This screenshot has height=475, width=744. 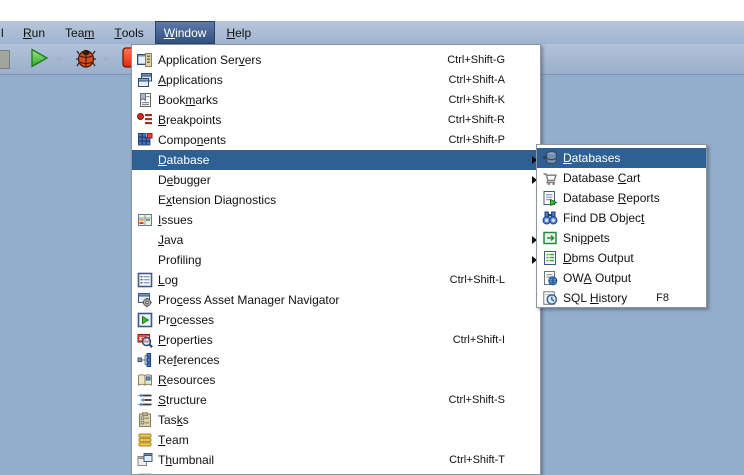 I want to click on menu-item-label: Profilin g, so click(x=179, y=260).